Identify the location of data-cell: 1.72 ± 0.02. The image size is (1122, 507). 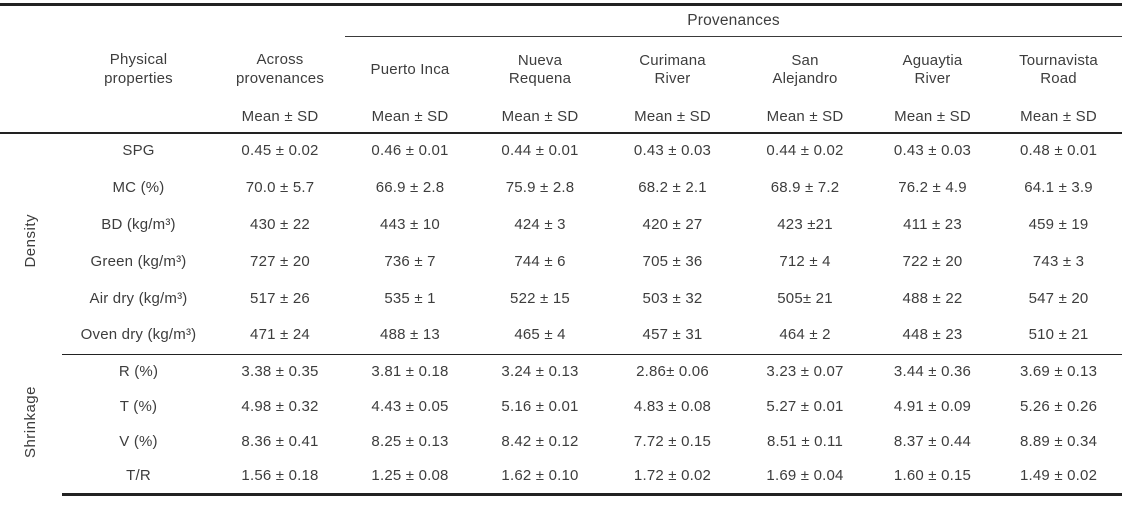
(672, 477).